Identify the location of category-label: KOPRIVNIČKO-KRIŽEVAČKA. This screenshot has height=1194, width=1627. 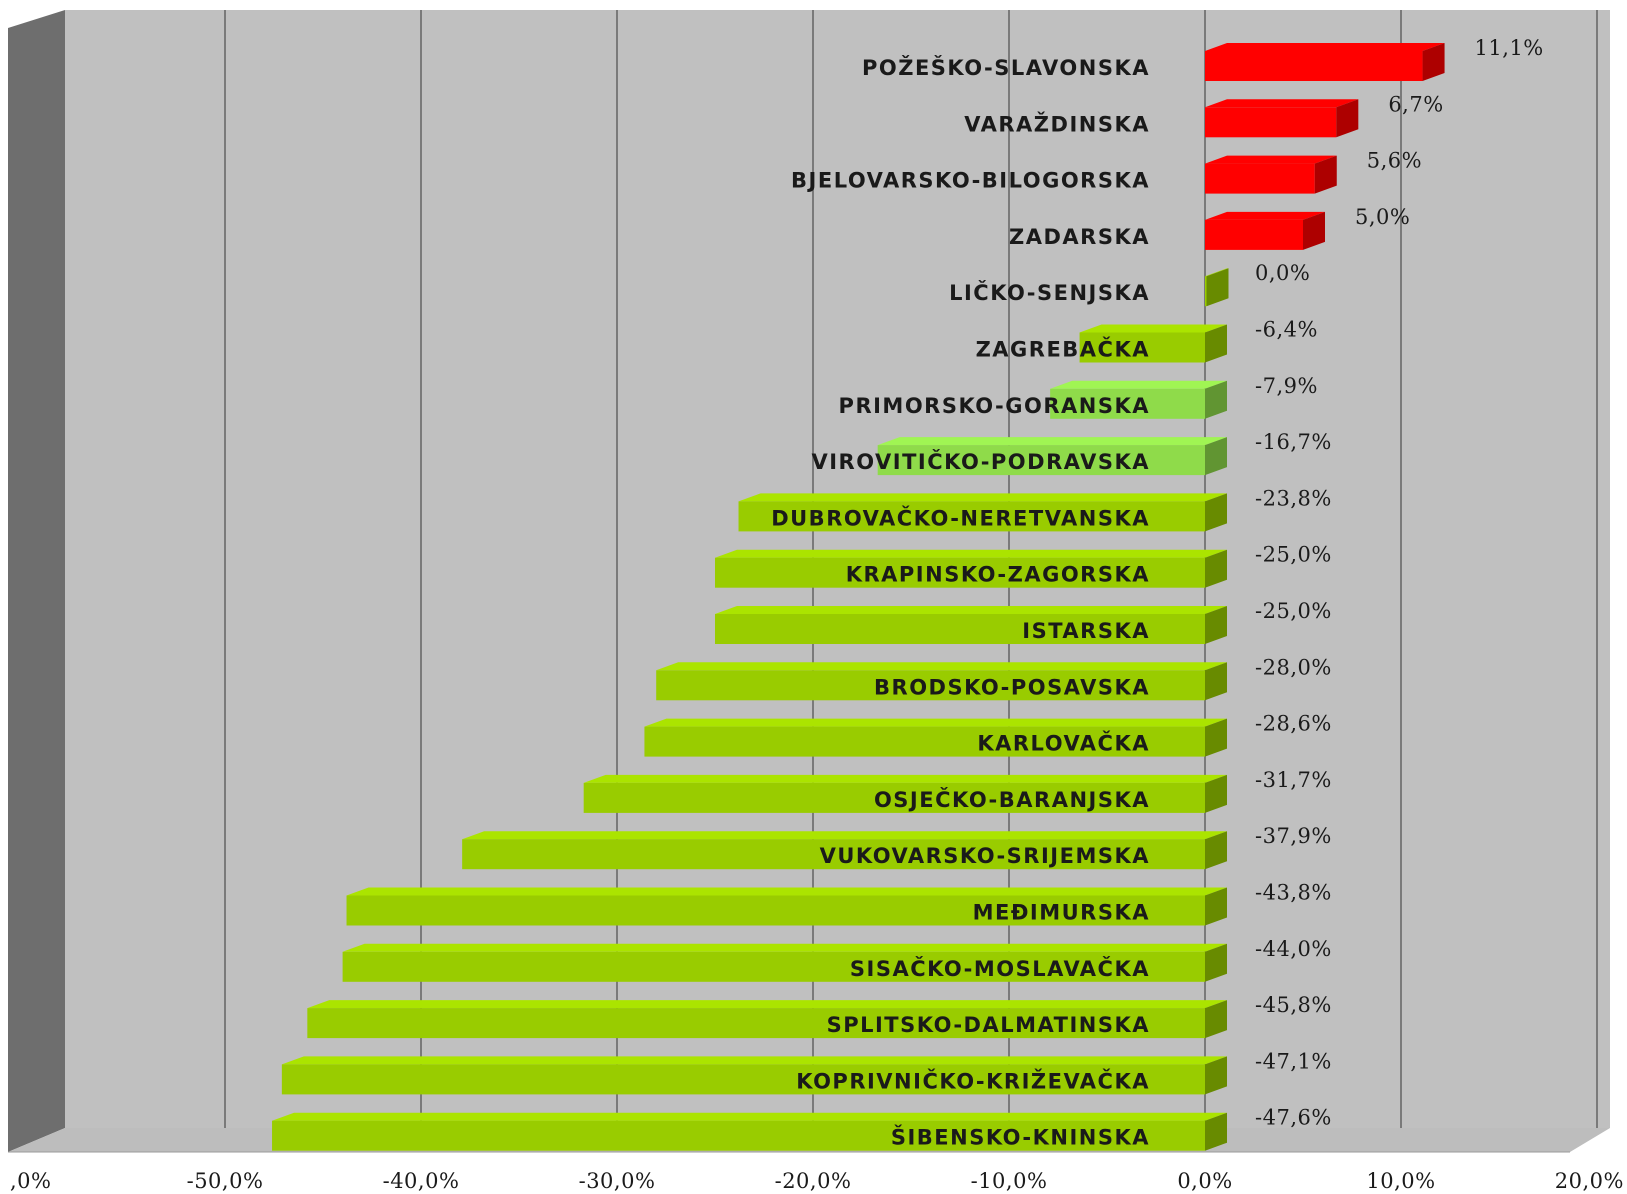
(973, 1080).